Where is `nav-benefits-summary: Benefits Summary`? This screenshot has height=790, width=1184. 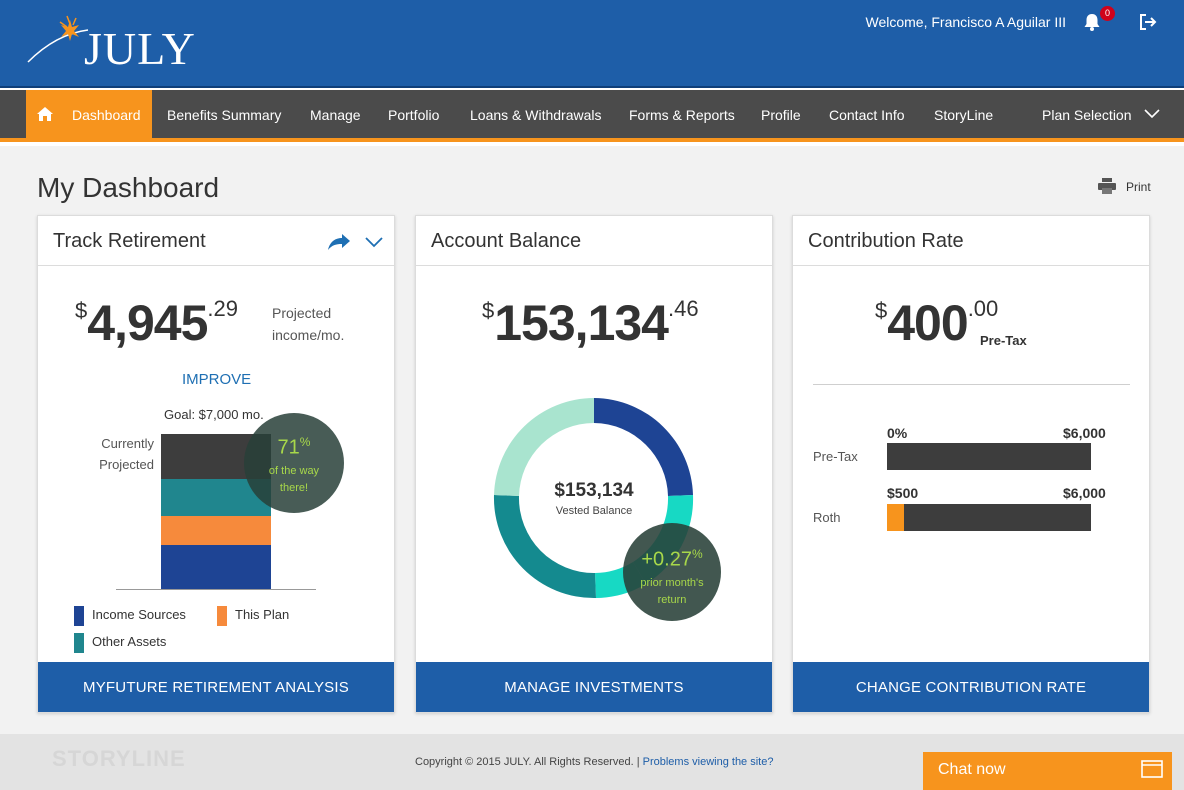
nav-benefits-summary: Benefits Summary is located at coordinates (224, 115).